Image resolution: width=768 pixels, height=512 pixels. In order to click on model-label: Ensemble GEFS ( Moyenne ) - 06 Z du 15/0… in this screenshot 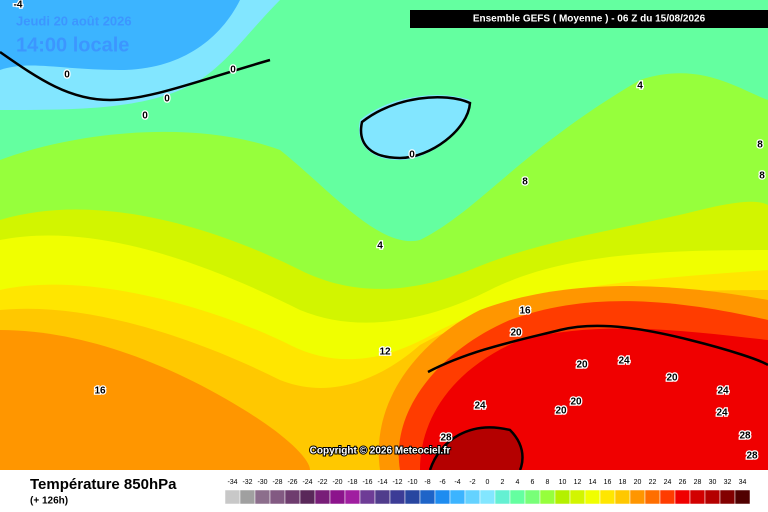, I will do `click(589, 19)`.